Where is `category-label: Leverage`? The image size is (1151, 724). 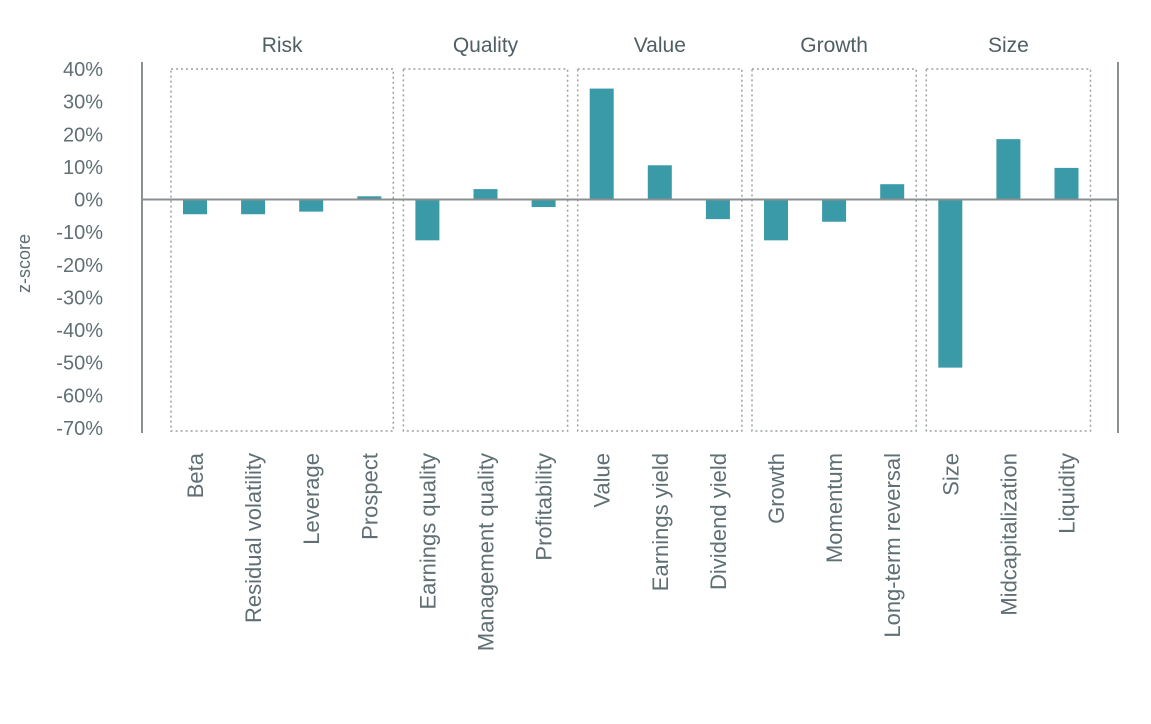
category-label: Leverage is located at coordinates (311, 499).